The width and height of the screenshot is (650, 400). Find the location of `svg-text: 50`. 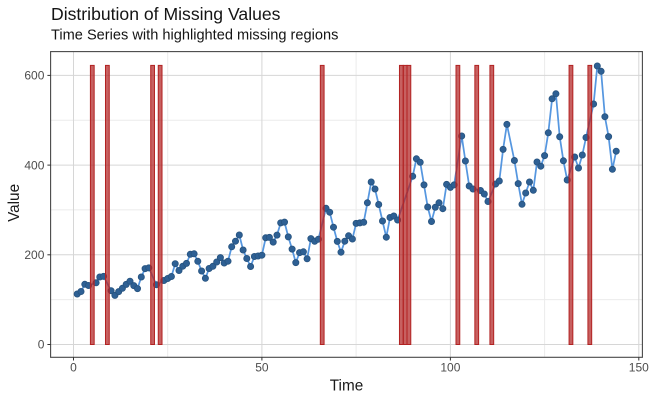

svg-text: 50 is located at coordinates (262, 368).